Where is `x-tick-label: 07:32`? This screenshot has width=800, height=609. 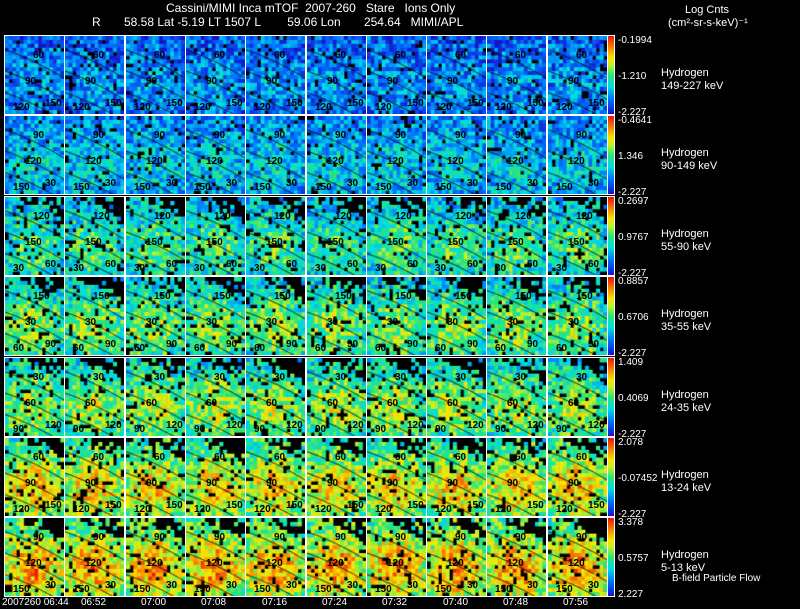 x-tick-label: 07:32 is located at coordinates (395, 602).